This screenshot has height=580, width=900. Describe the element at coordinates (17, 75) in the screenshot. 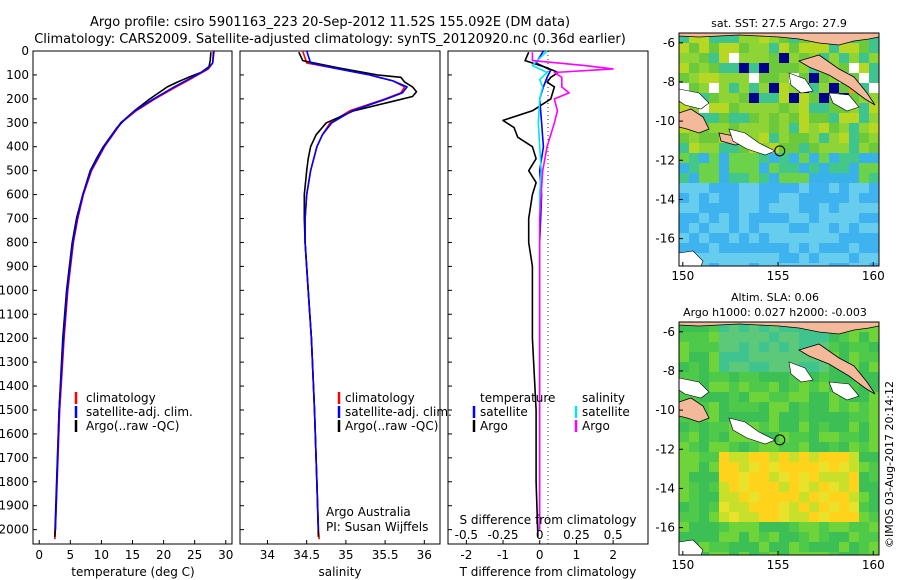

I see `y-tick-label: 100` at that location.